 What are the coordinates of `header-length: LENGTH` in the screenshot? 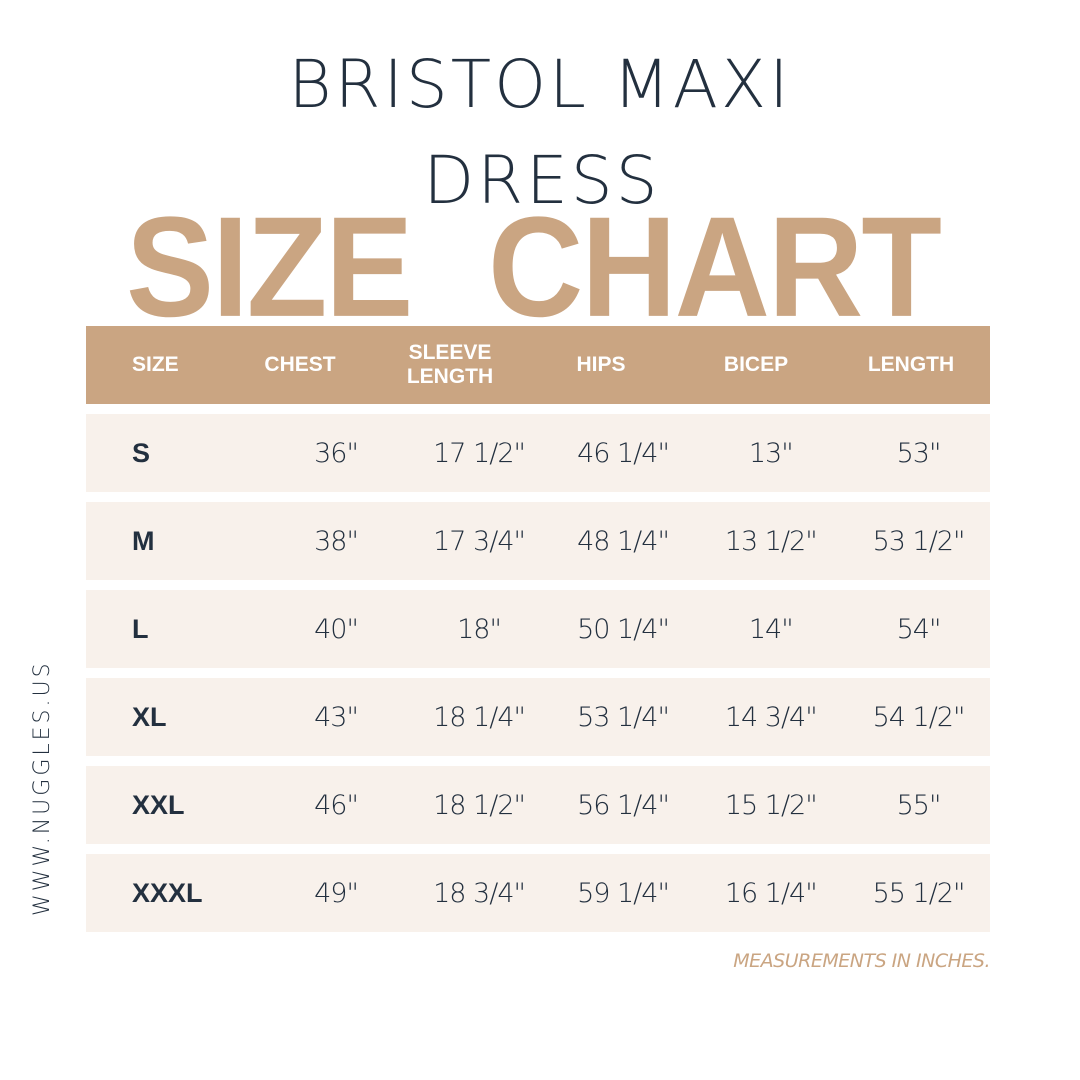 It's located at (911, 364).